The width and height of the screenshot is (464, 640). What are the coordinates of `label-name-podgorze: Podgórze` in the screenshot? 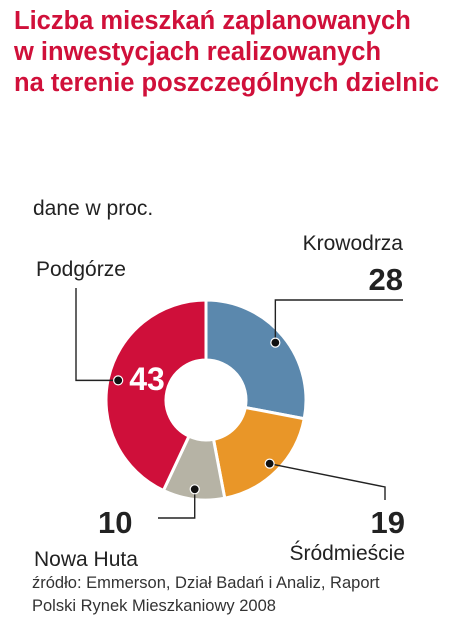 It's located at (81, 269).